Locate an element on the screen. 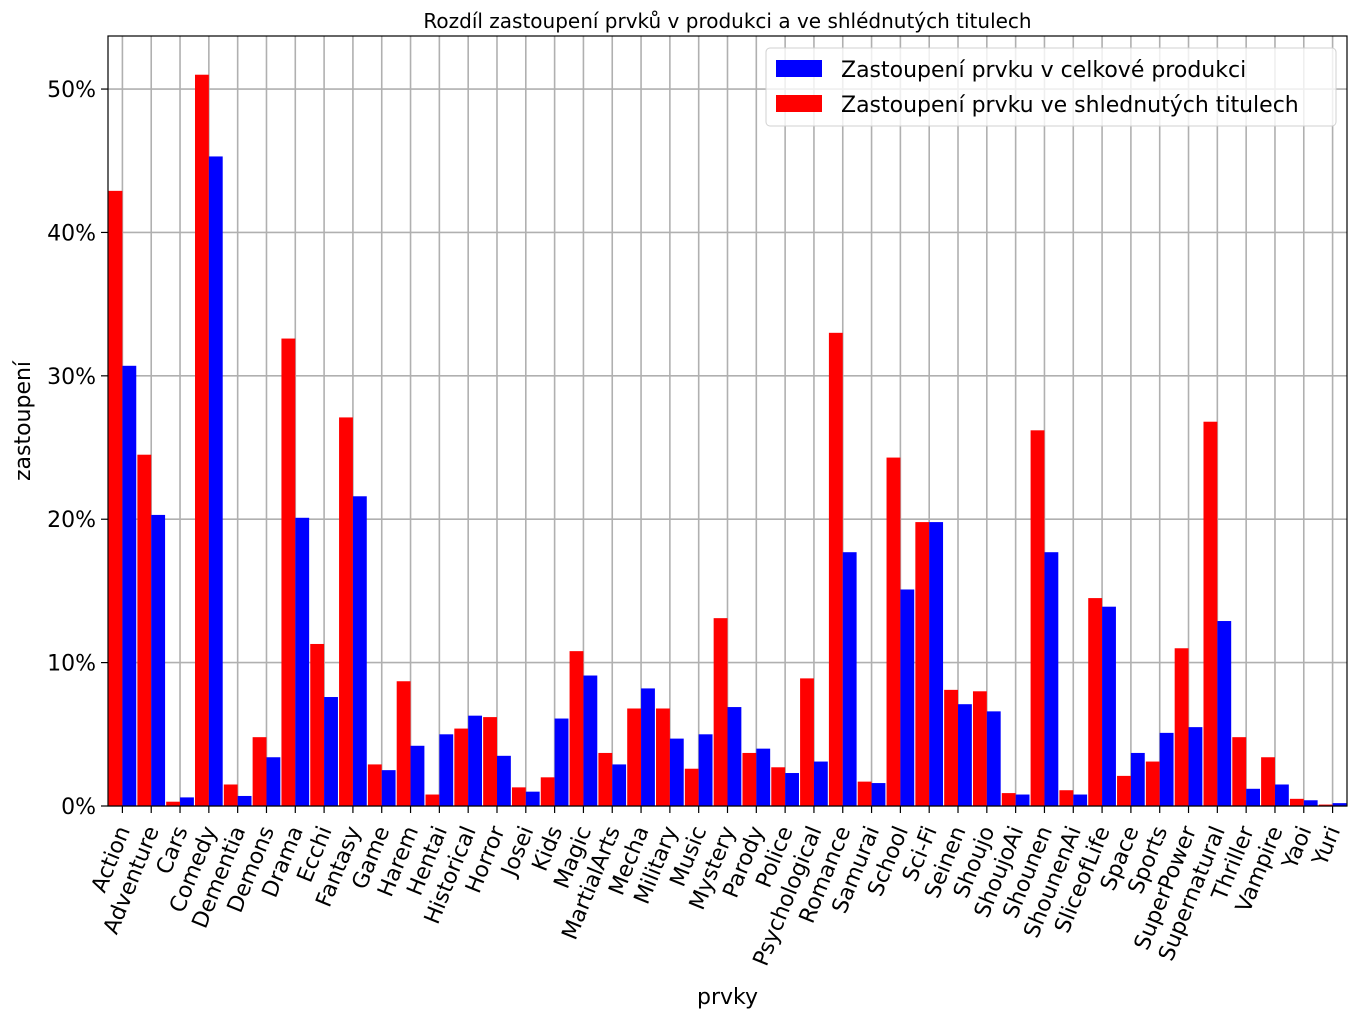  bar-viewed-Kids is located at coordinates (547, 791).